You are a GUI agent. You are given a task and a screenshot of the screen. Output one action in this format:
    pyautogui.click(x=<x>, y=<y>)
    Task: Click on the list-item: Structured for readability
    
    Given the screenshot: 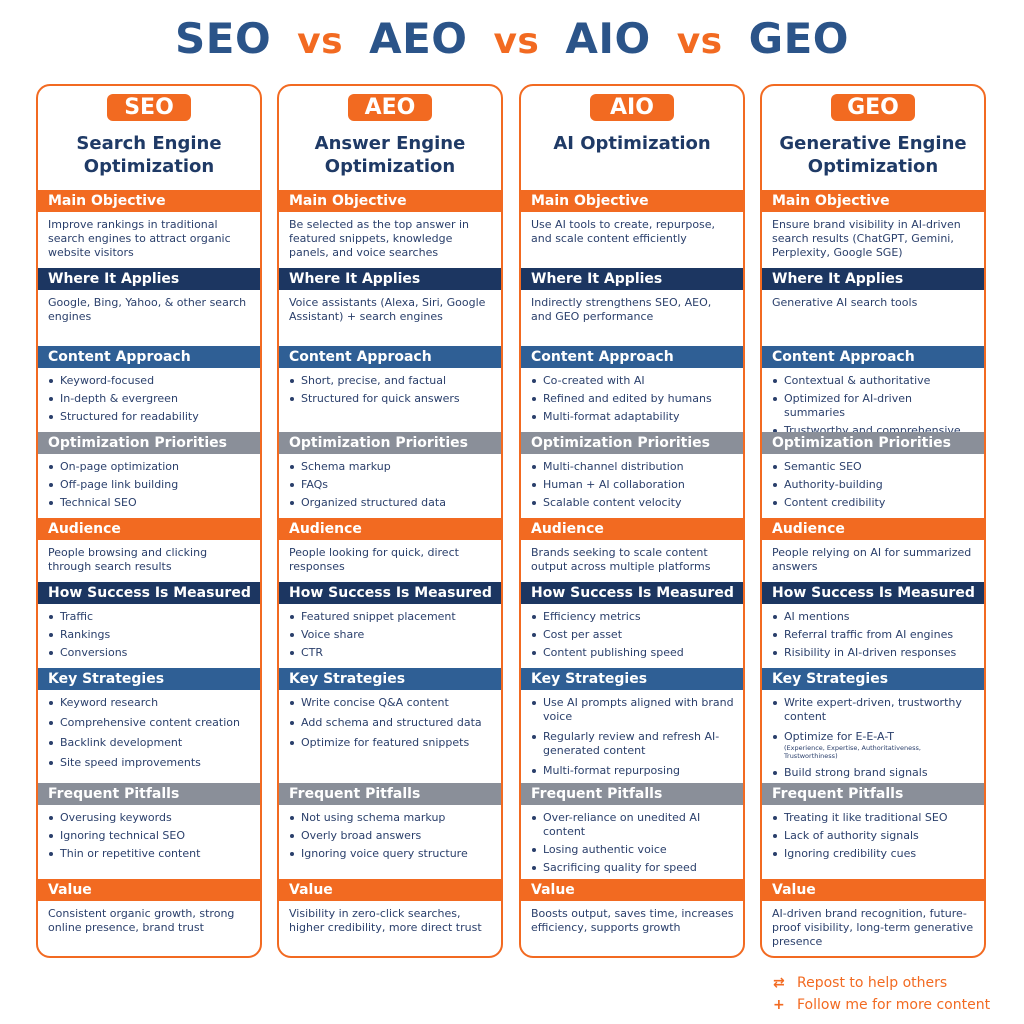 What is the action you would take?
    pyautogui.click(x=150, y=417)
    